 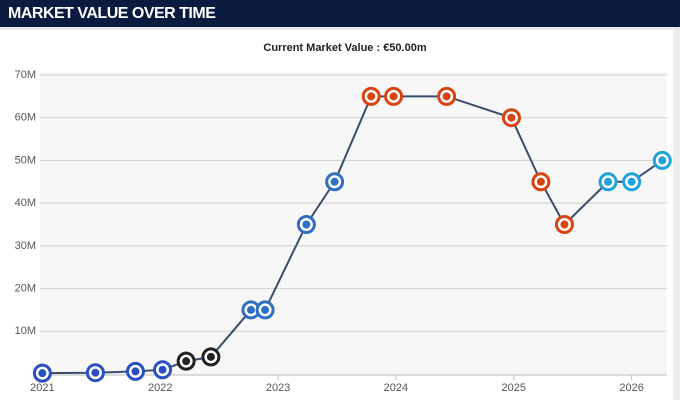 I want to click on y-tick-label: 30M, so click(x=25, y=246).